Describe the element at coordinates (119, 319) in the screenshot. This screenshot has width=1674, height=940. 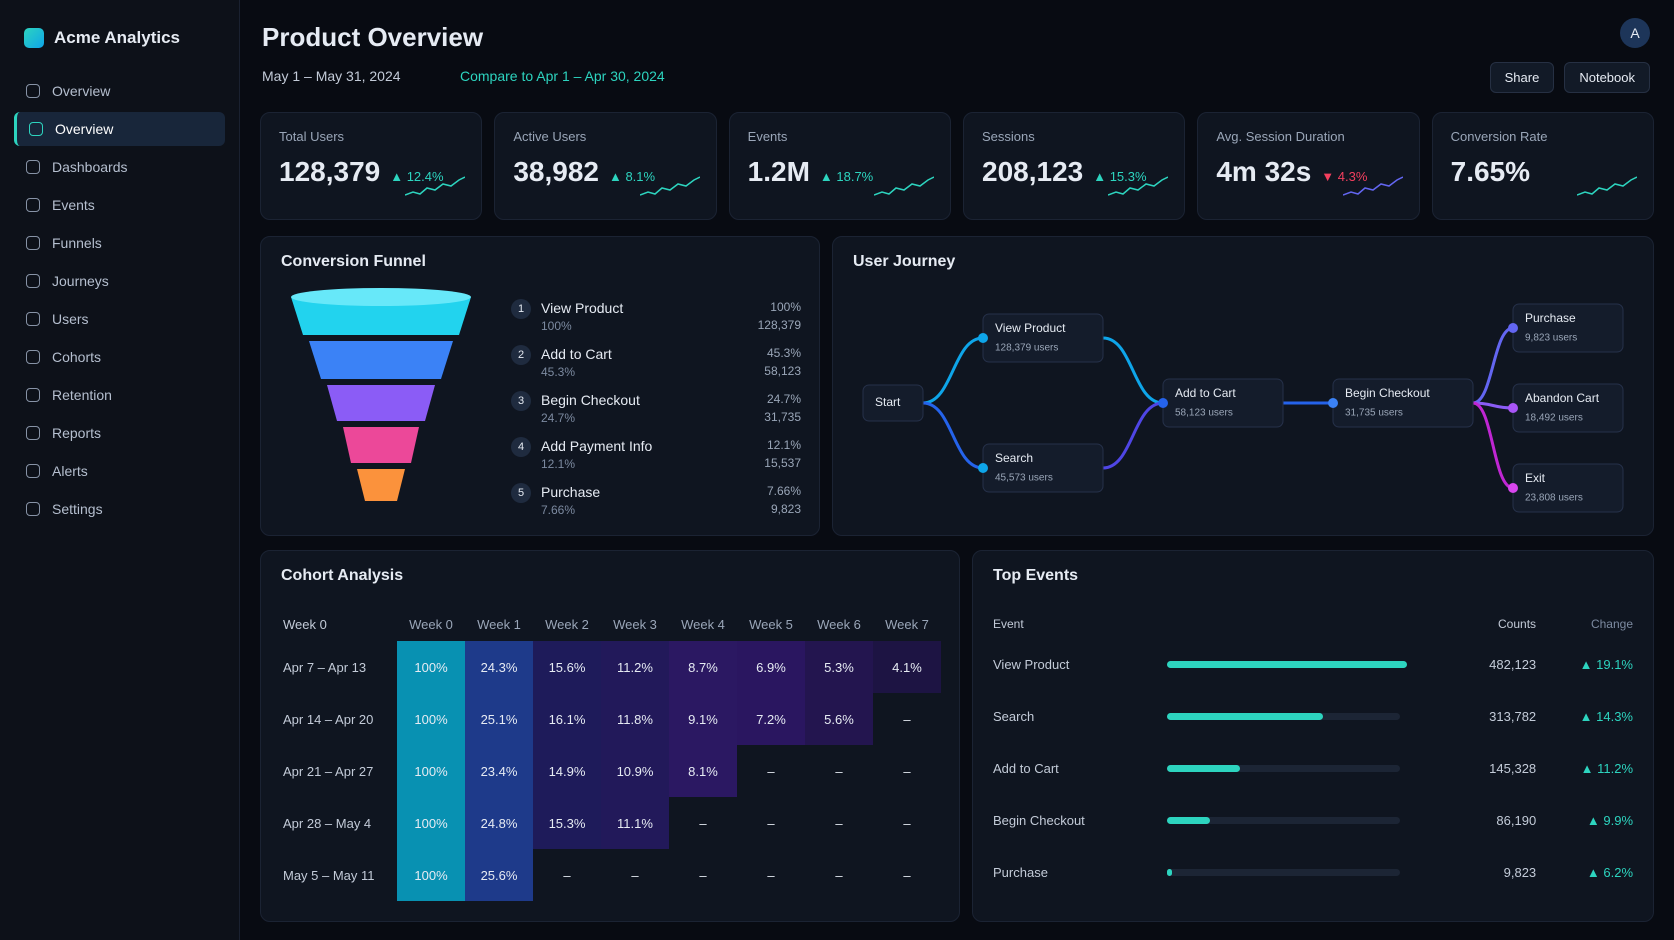
I see `nav-item: Users` at that location.